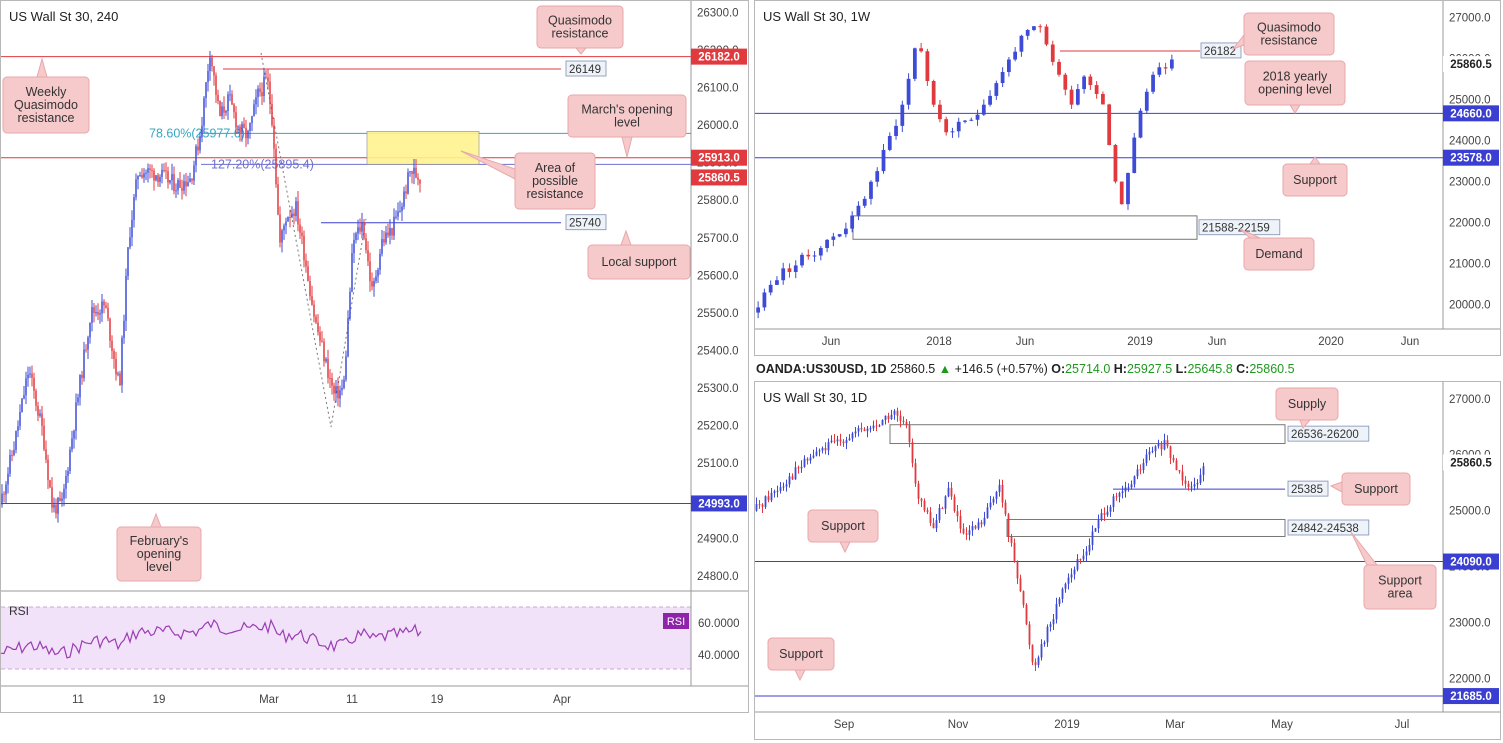 Image resolution: width=1503 pixels, height=743 pixels. What do you see at coordinates (1175, 725) in the screenshot?
I see `daily-x-tick-label: Mar` at bounding box center [1175, 725].